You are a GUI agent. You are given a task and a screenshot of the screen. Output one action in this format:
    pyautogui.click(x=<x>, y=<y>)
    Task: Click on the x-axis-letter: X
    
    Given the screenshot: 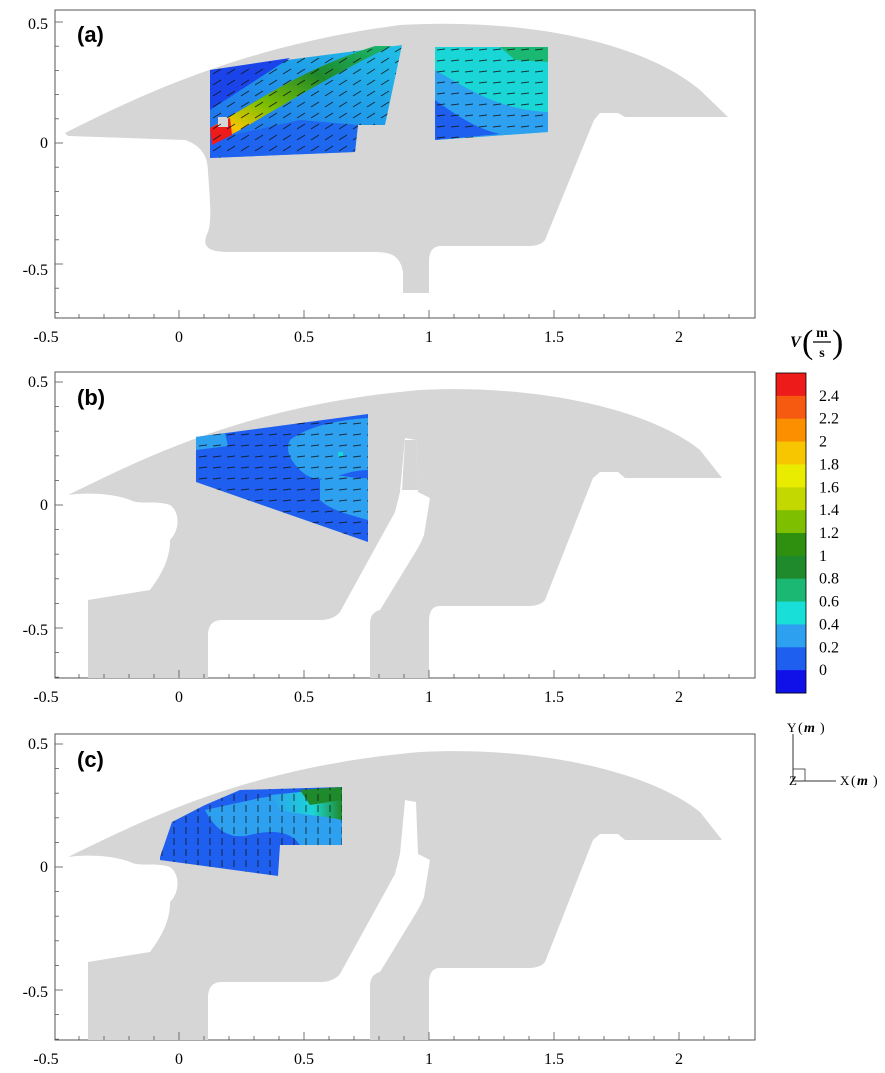 What is the action you would take?
    pyautogui.click(x=845, y=780)
    